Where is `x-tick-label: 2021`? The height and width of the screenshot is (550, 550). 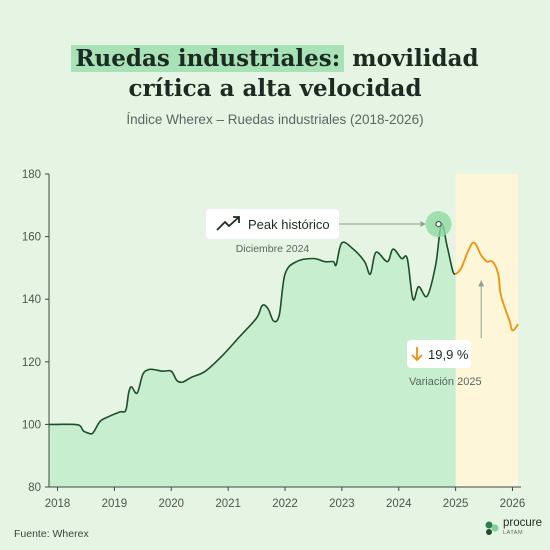 x-tick-label: 2021 is located at coordinates (228, 504).